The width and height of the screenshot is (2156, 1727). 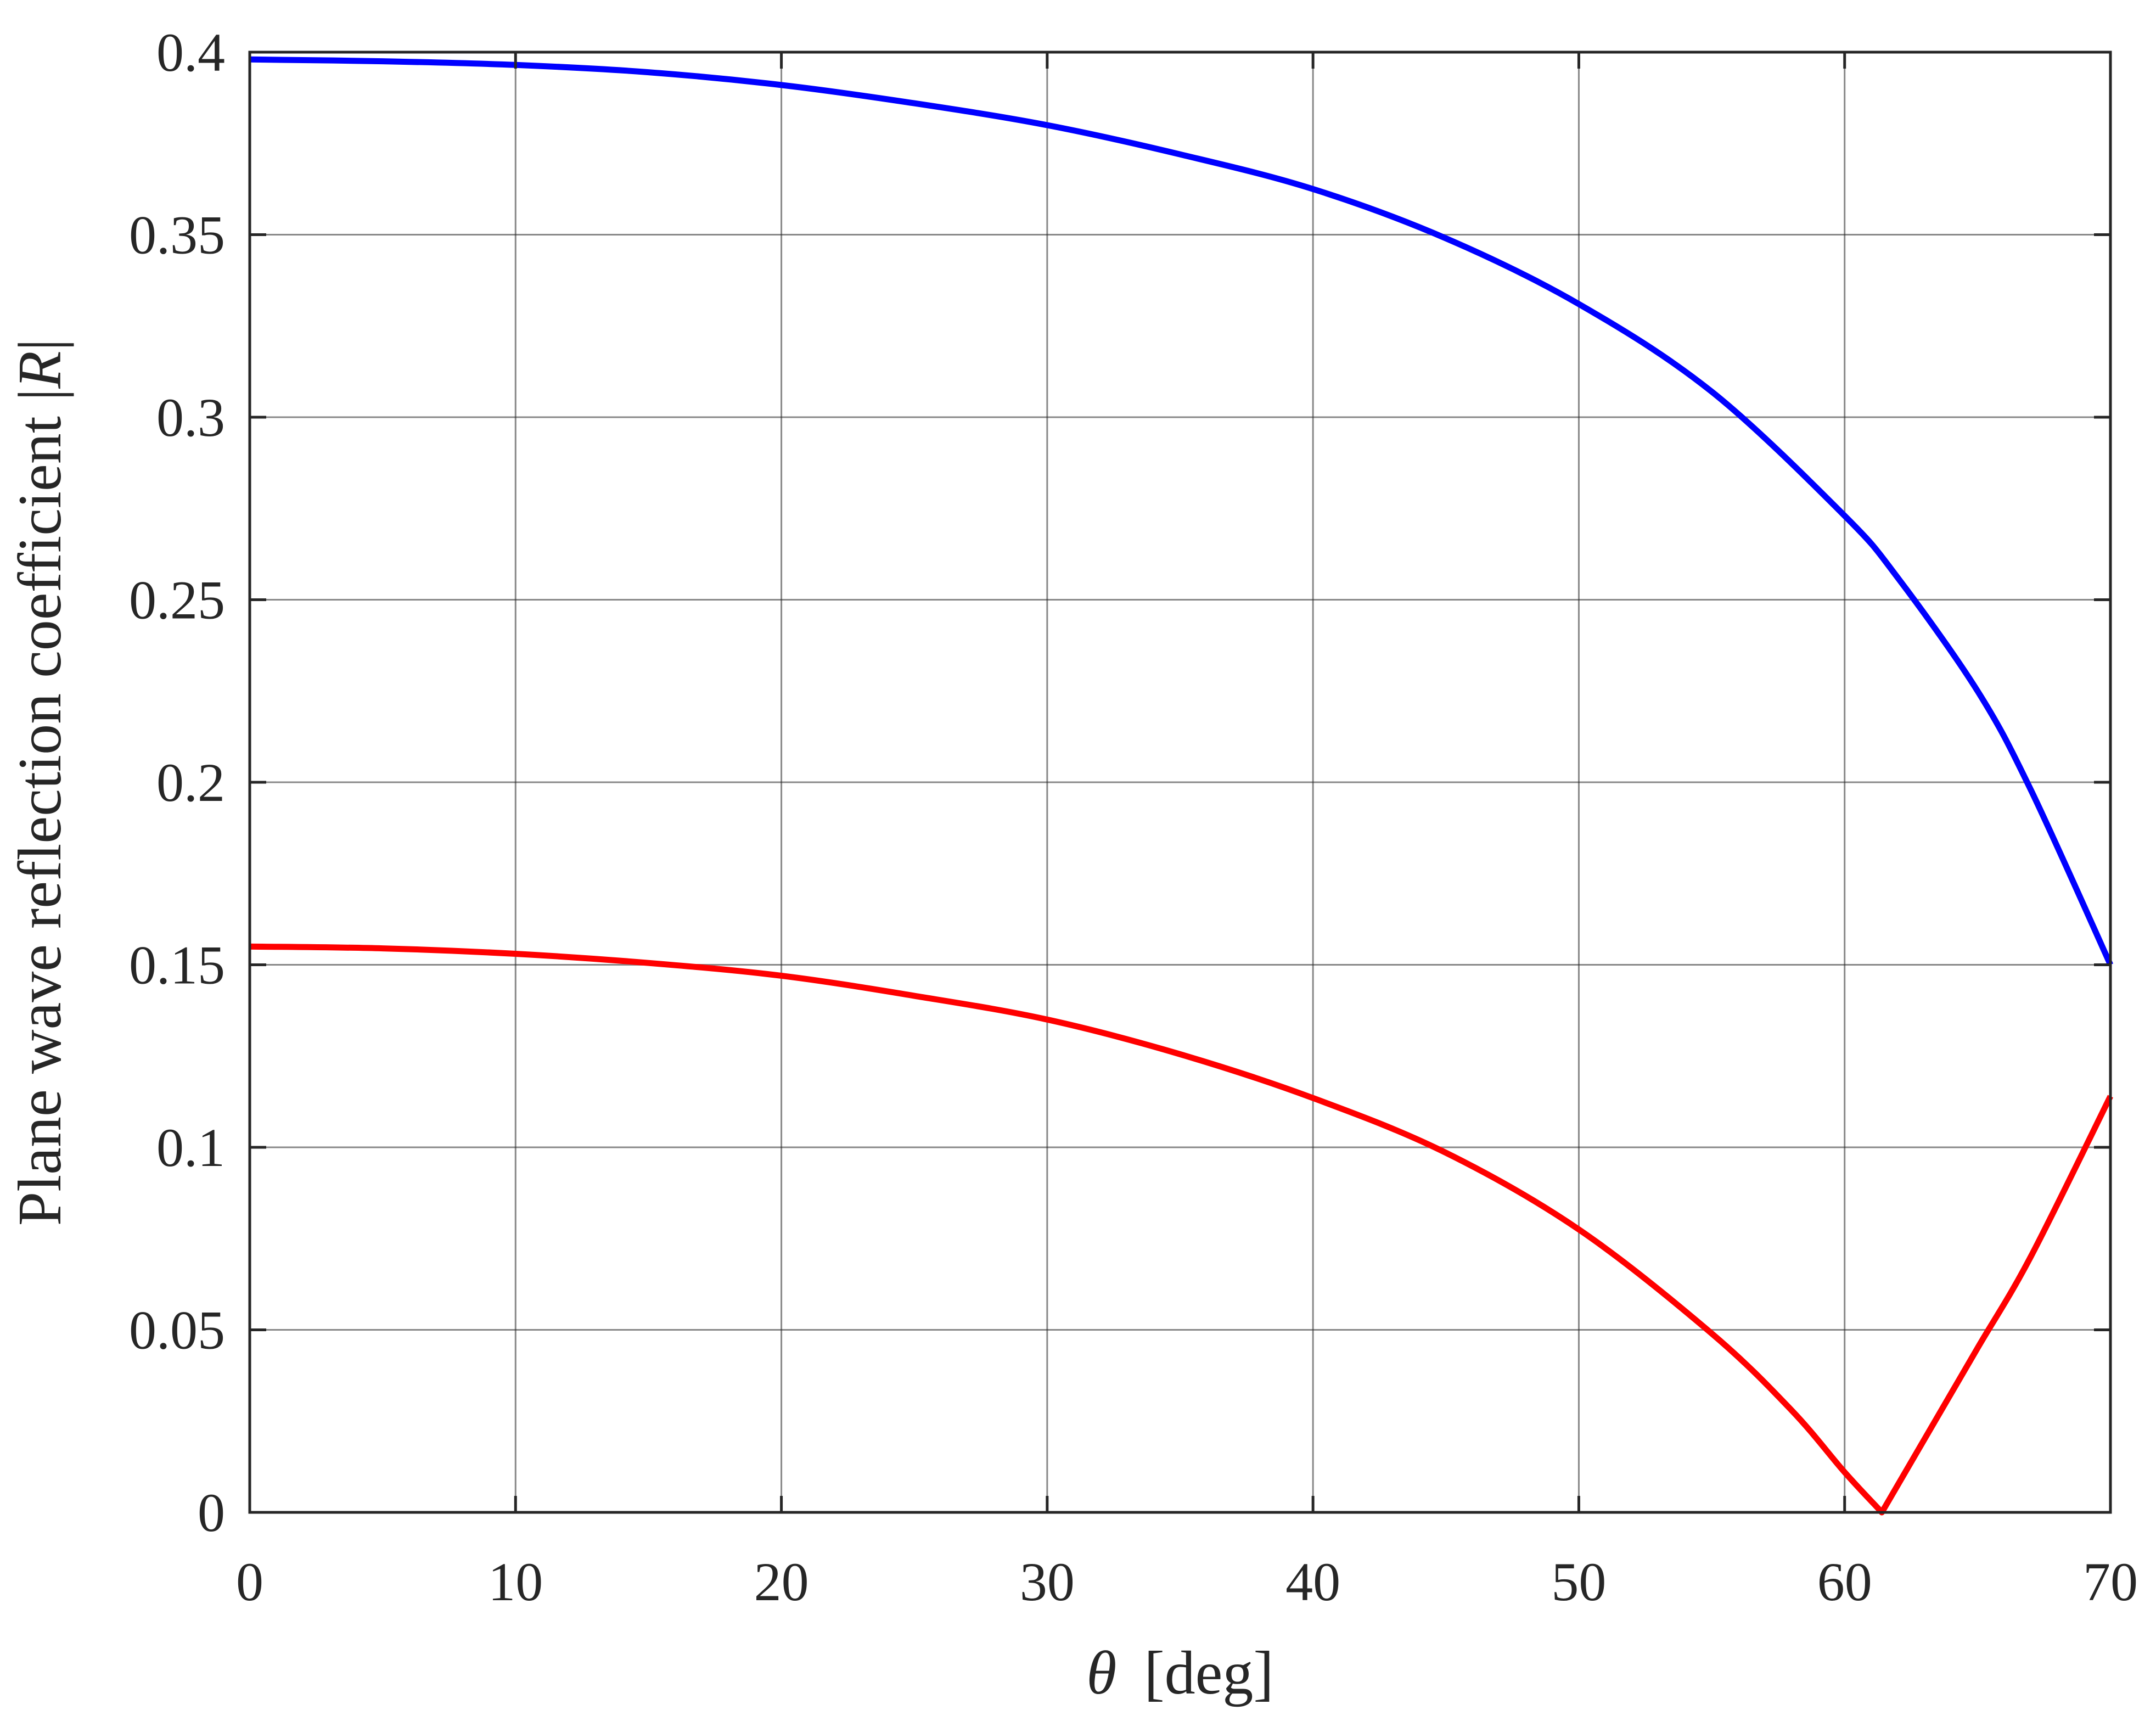 What do you see at coordinates (177, 1330) in the screenshot?
I see `y-tick-label: 0.05` at bounding box center [177, 1330].